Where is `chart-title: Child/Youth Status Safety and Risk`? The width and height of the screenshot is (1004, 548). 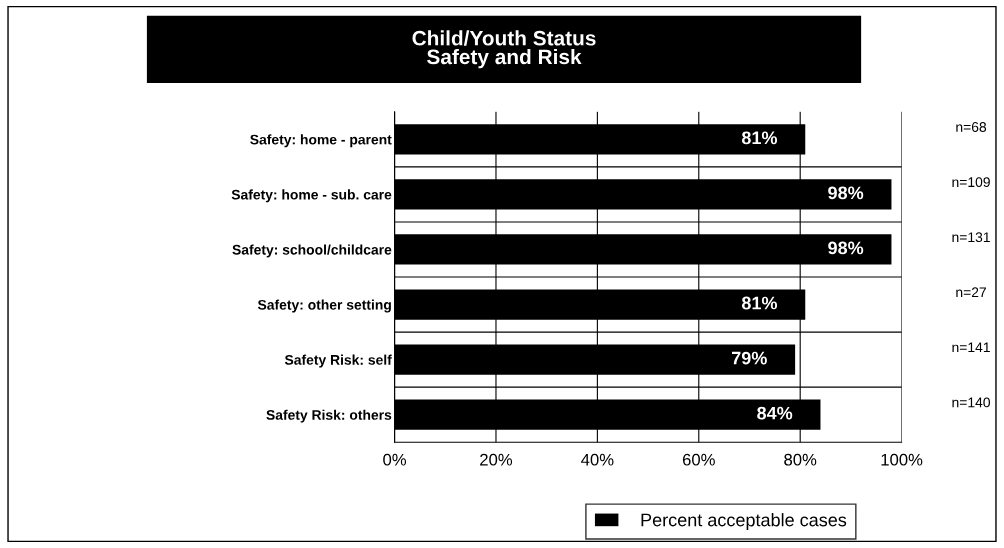 chart-title: Child/Youth Status Safety and Risk is located at coordinates (504, 49).